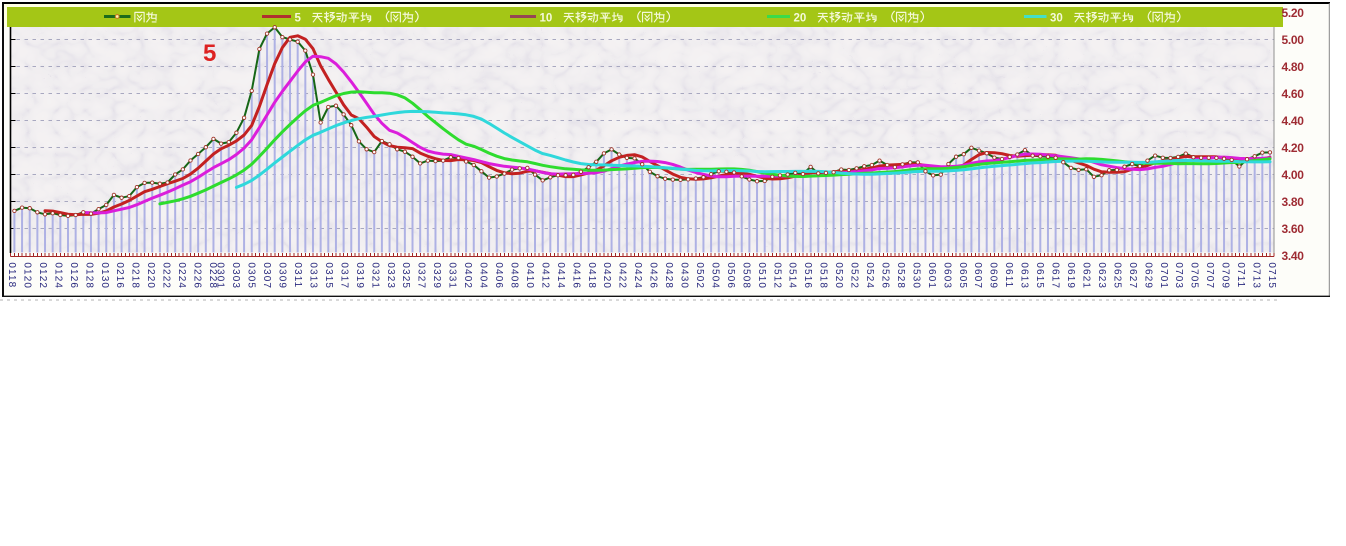 The image size is (1346, 546). I want to click on svg-text: 0705, so click(1194, 275).